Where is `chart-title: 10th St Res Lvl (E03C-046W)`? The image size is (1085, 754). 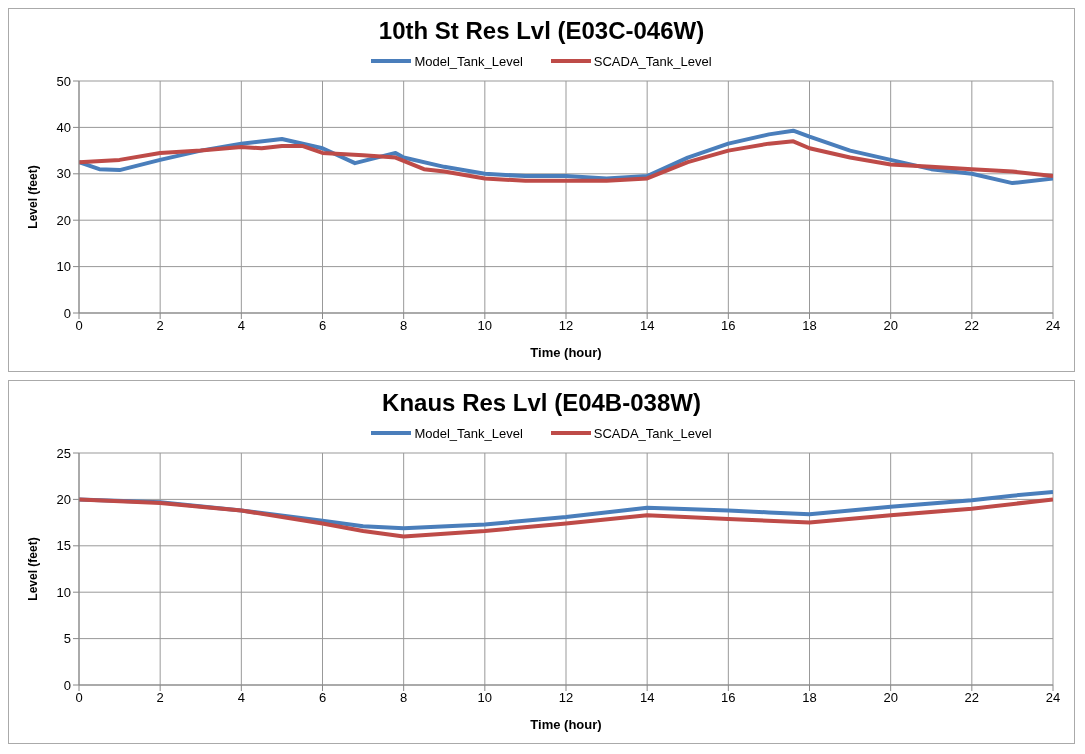 chart-title: 10th St Res Lvl (E03C-046W) is located at coordinates (541, 31).